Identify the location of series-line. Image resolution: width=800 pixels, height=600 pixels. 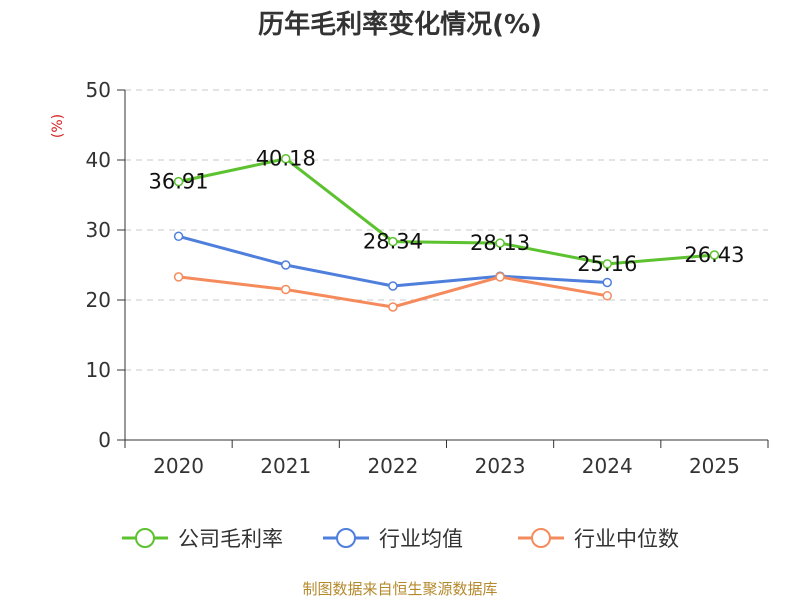
(446, 211).